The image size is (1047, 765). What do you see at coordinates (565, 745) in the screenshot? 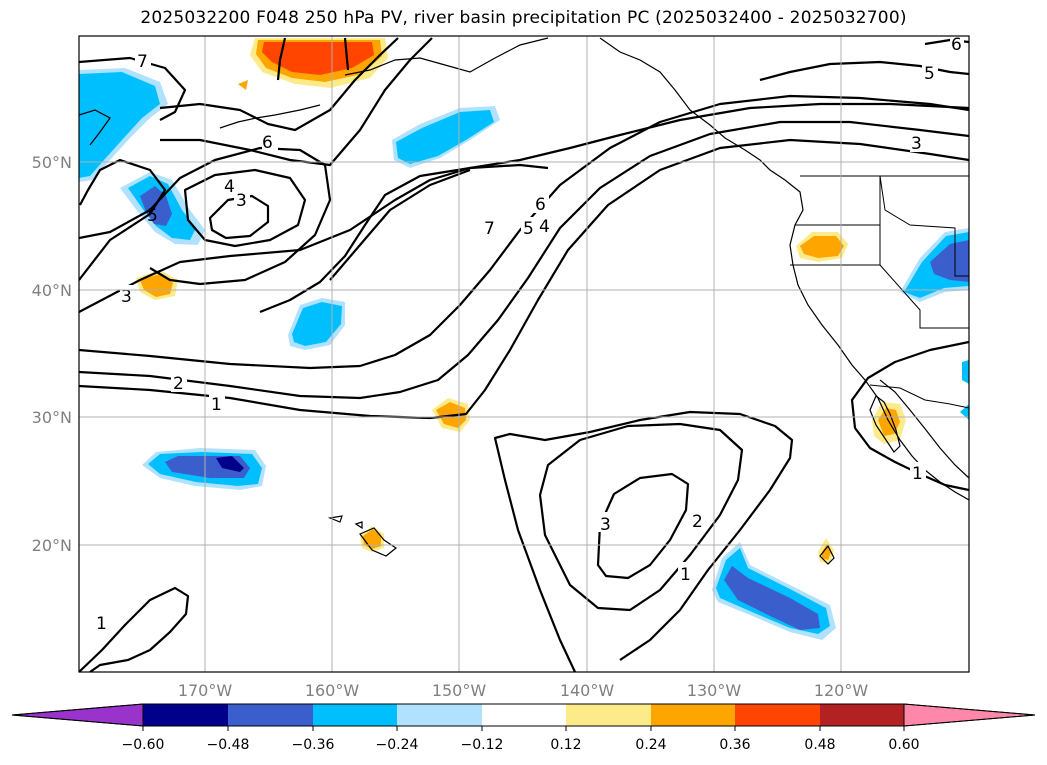
I see `colorbar-tick-label: 0.12` at bounding box center [565, 745].